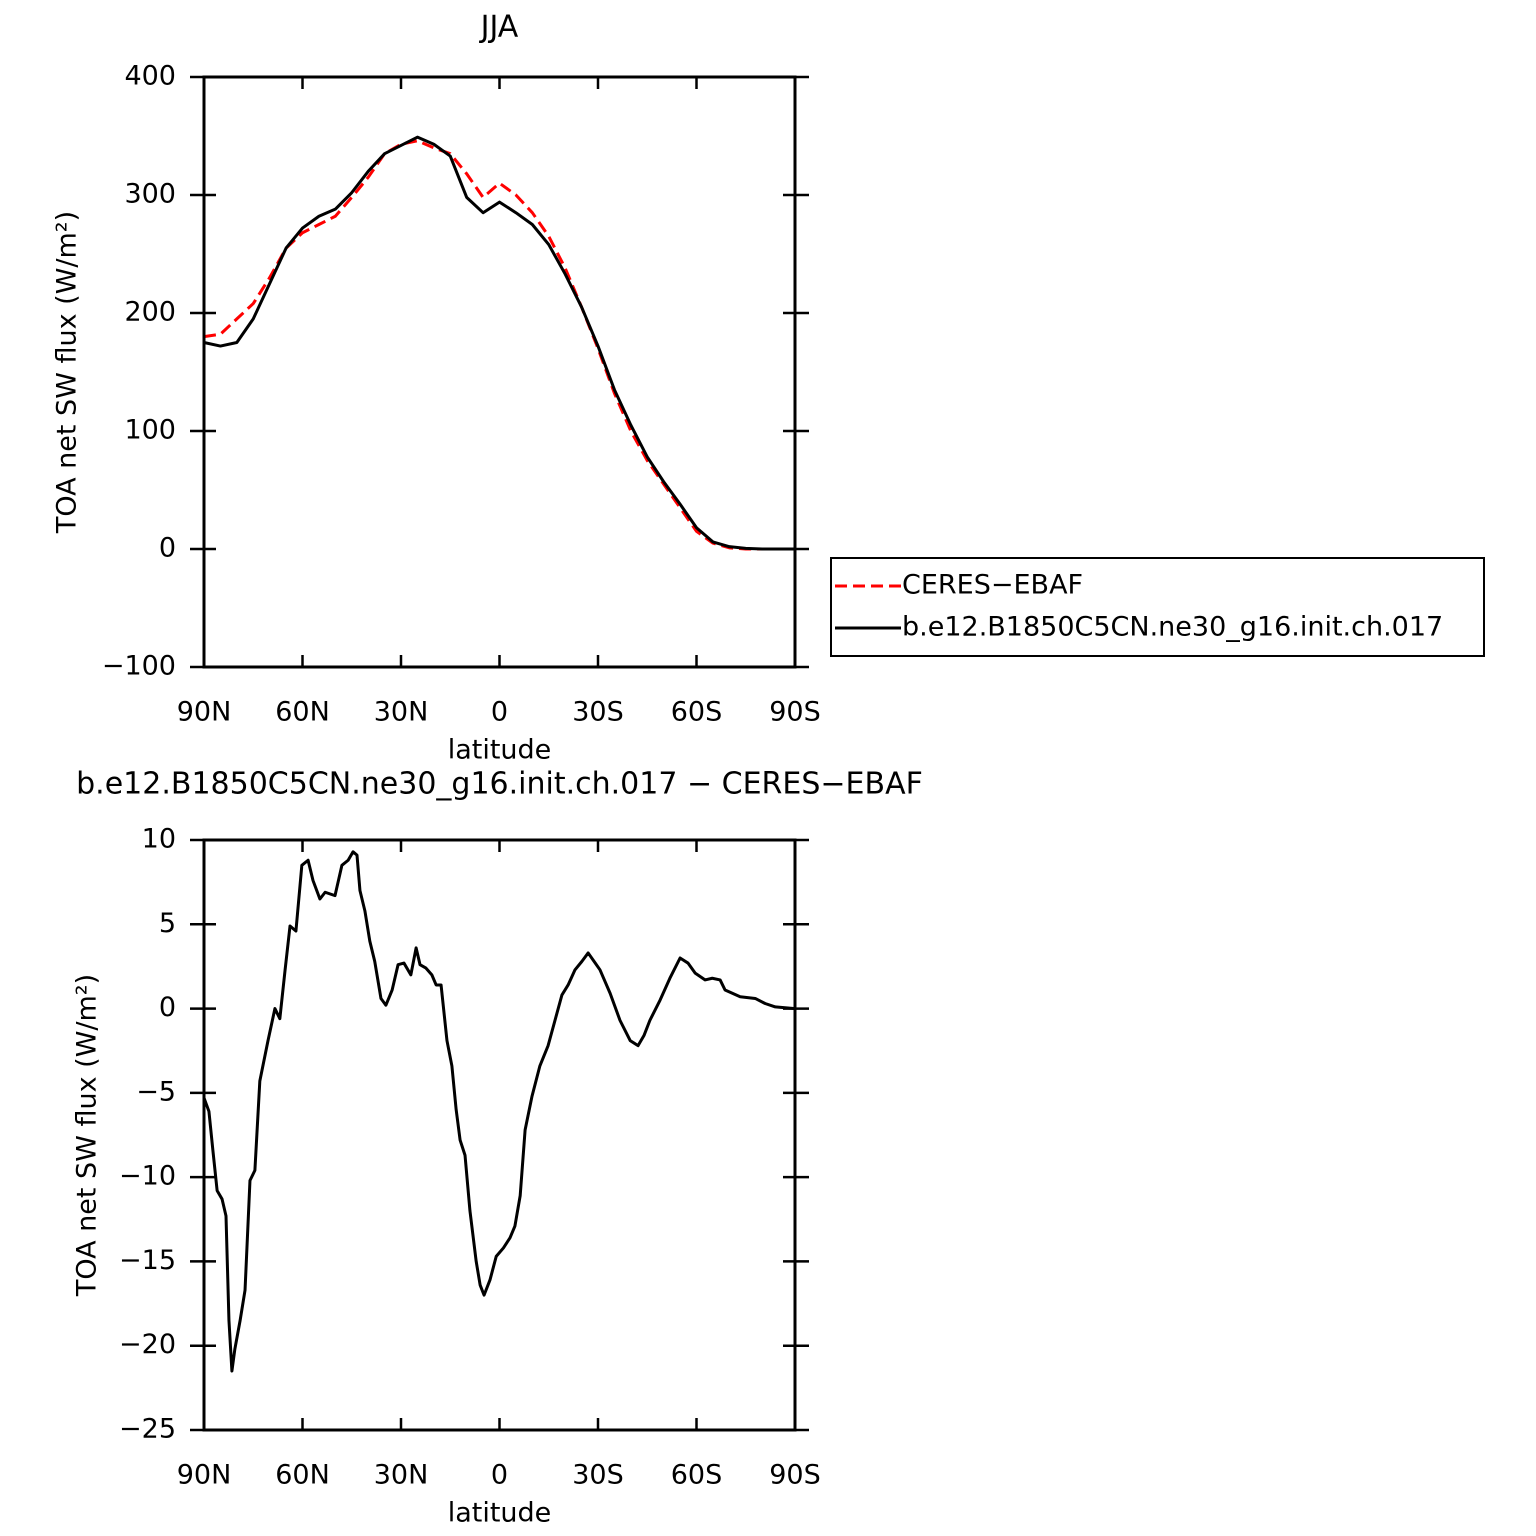 The height and width of the screenshot is (1536, 1536). Describe the element at coordinates (147, 1260) in the screenshot. I see `y-tick-label: −15` at that location.